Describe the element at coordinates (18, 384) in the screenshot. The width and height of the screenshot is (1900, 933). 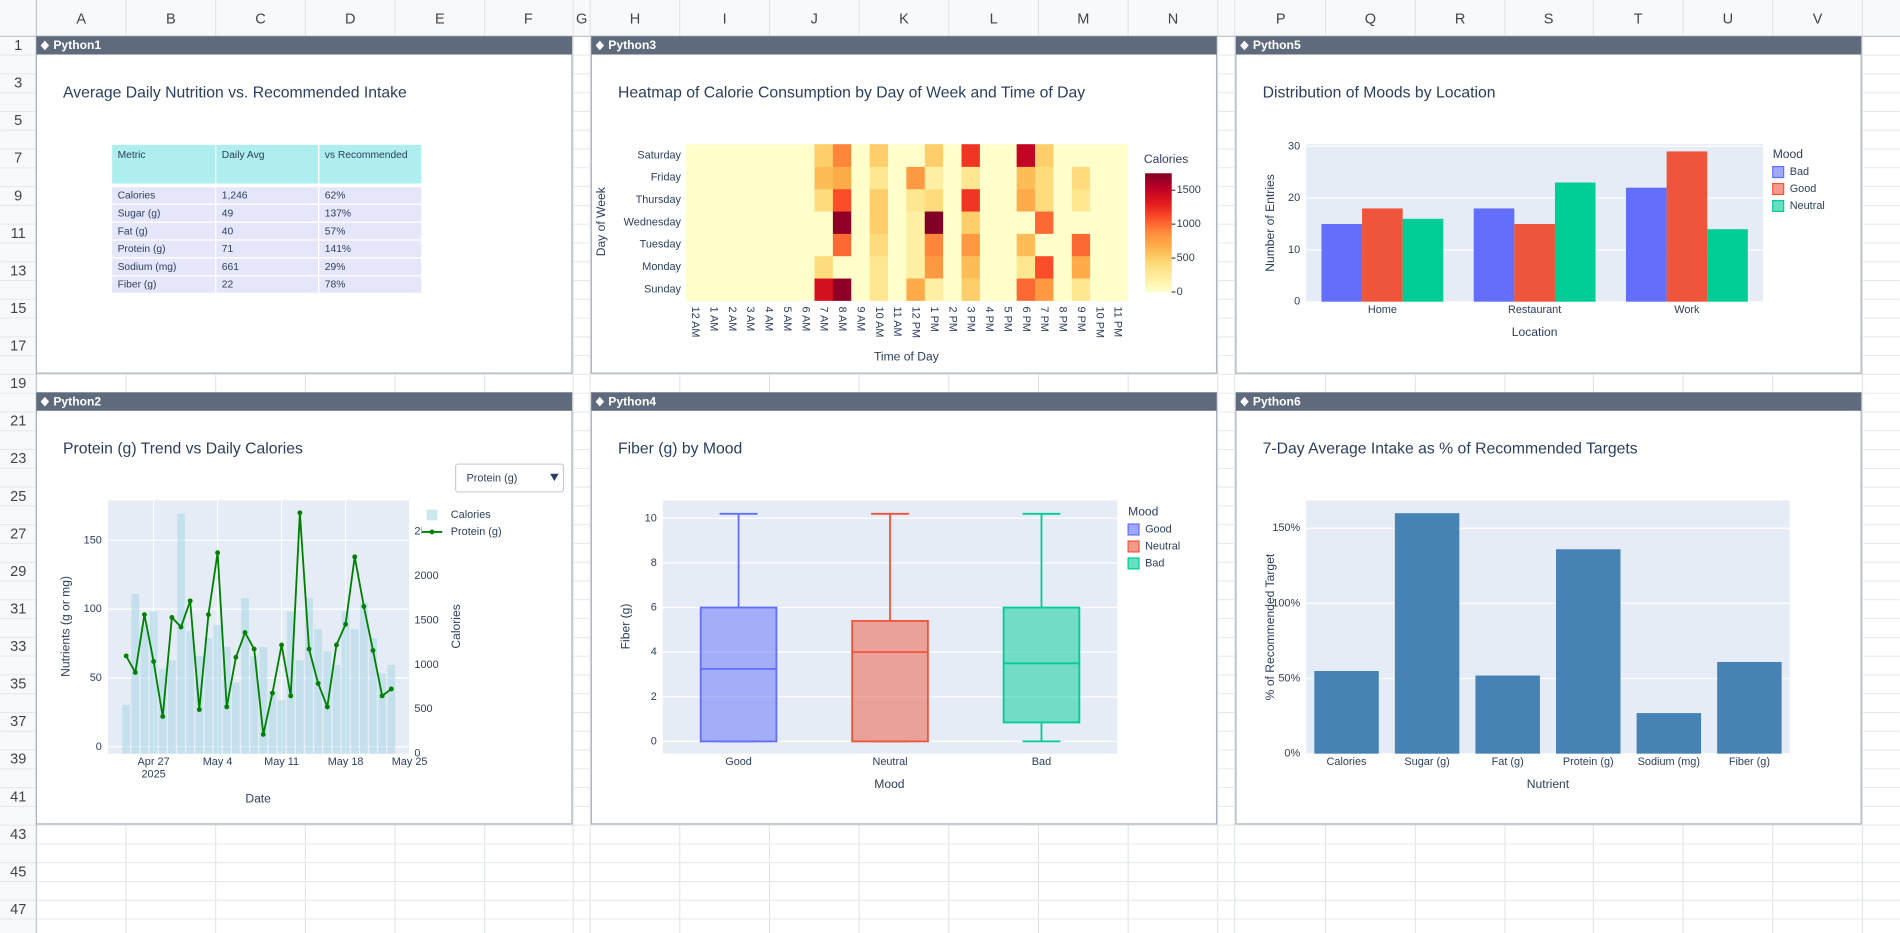
I see `row-header: 19` at that location.